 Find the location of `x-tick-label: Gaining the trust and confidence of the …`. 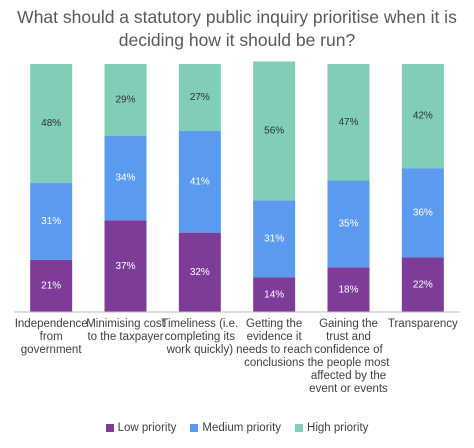

x-tick-label: Gaining the trust and confidence of the … is located at coordinates (348, 356).